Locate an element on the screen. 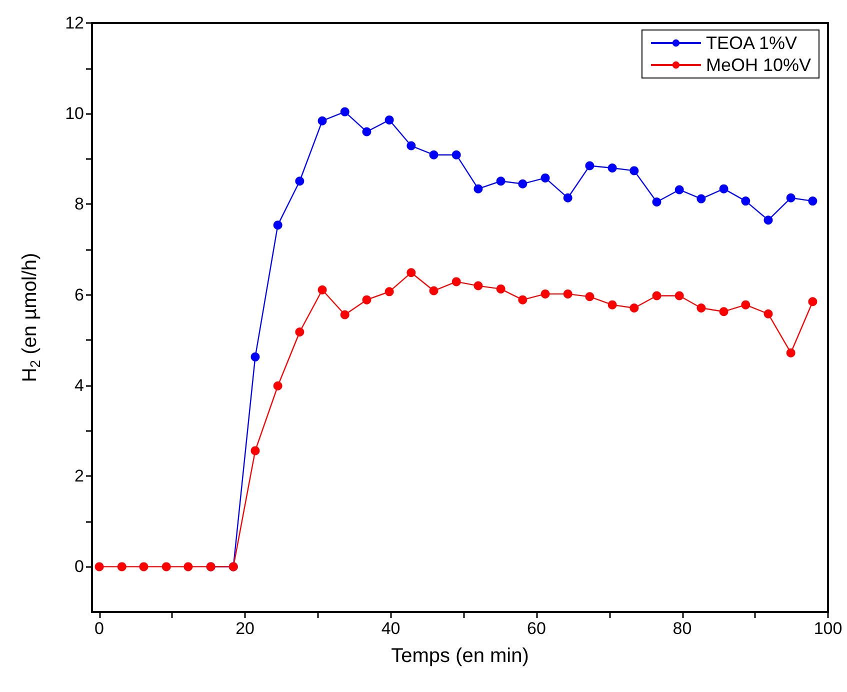 Image resolution: width=847 pixels, height=692 pixels. y-tick-label: 10 is located at coordinates (74, 114).